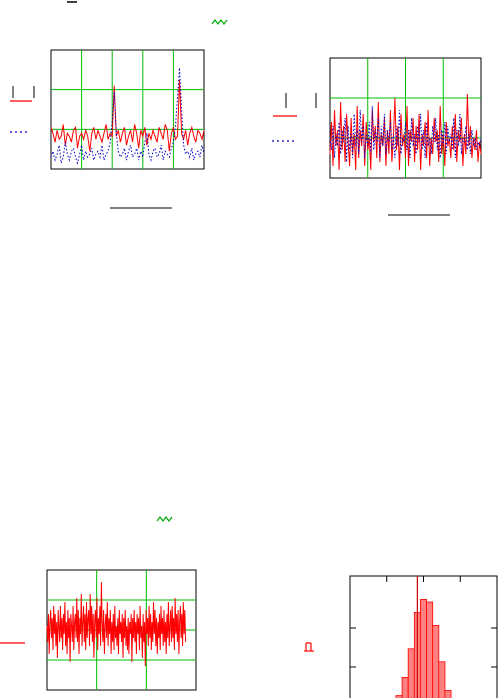  I want to click on chart-2-series, so click(405, 132).